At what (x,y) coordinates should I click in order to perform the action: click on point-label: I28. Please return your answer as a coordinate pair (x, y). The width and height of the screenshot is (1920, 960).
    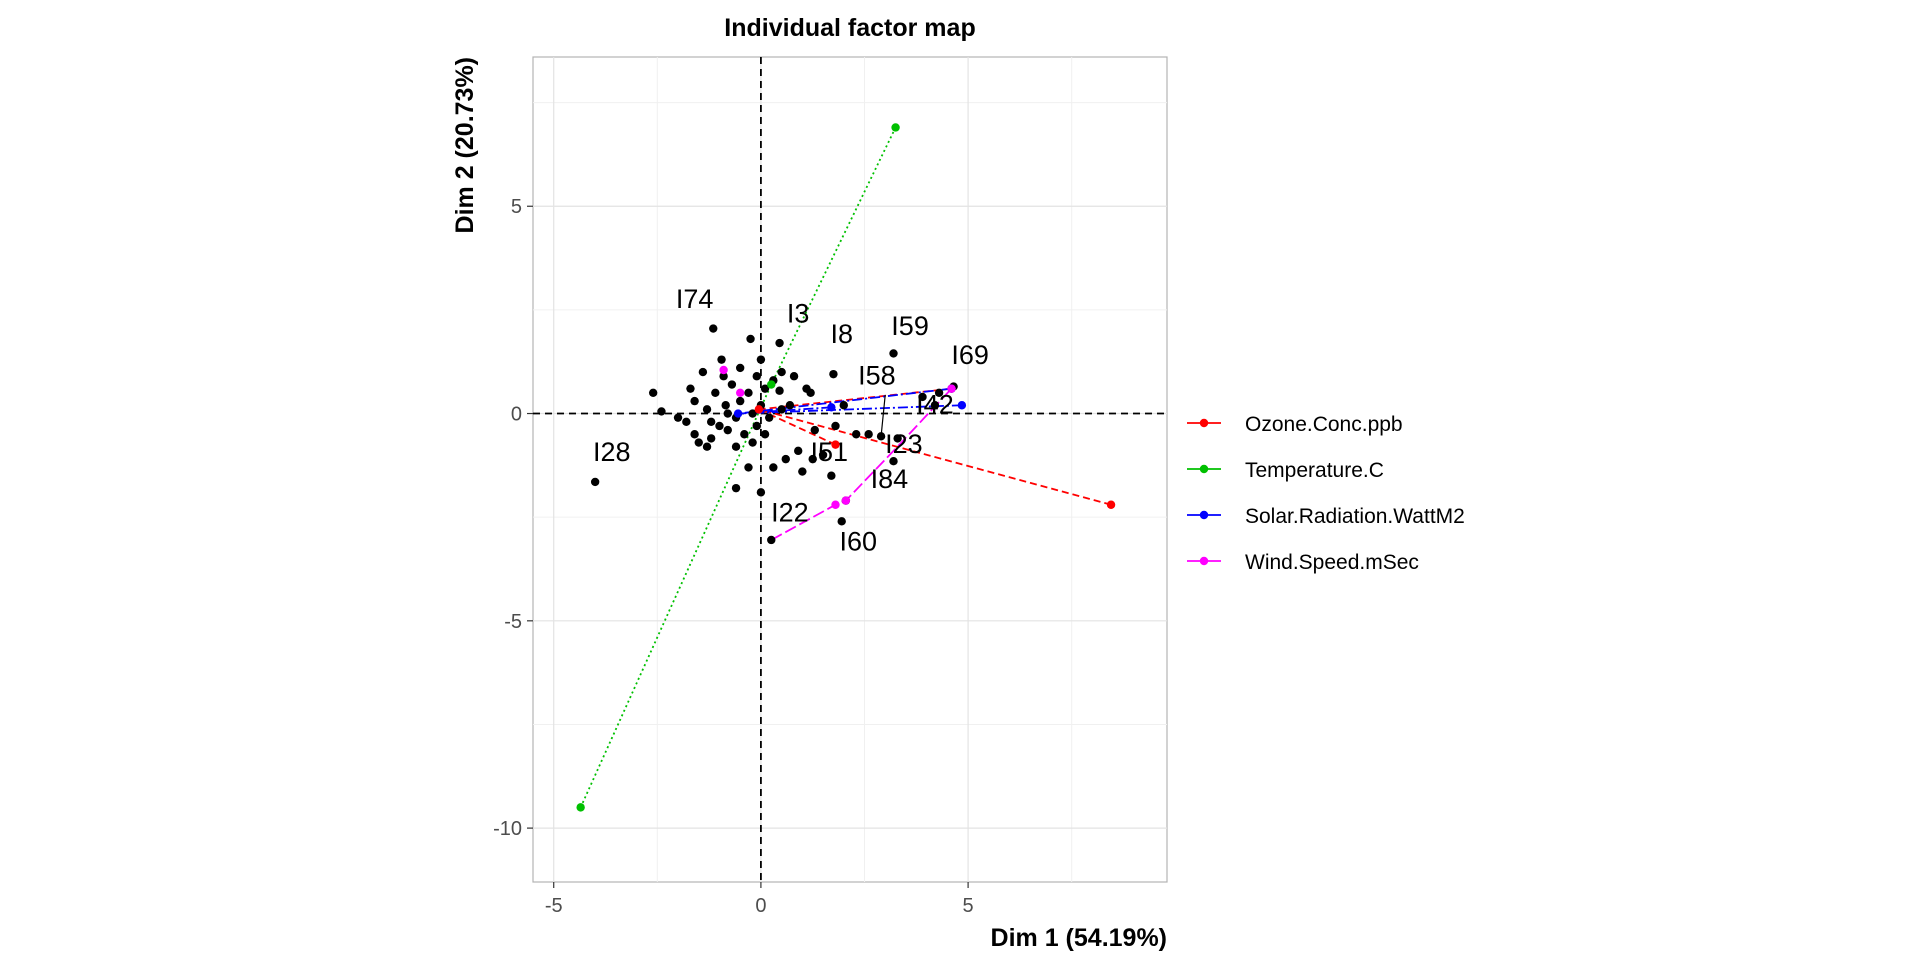
    Looking at the image, I should click on (612, 452).